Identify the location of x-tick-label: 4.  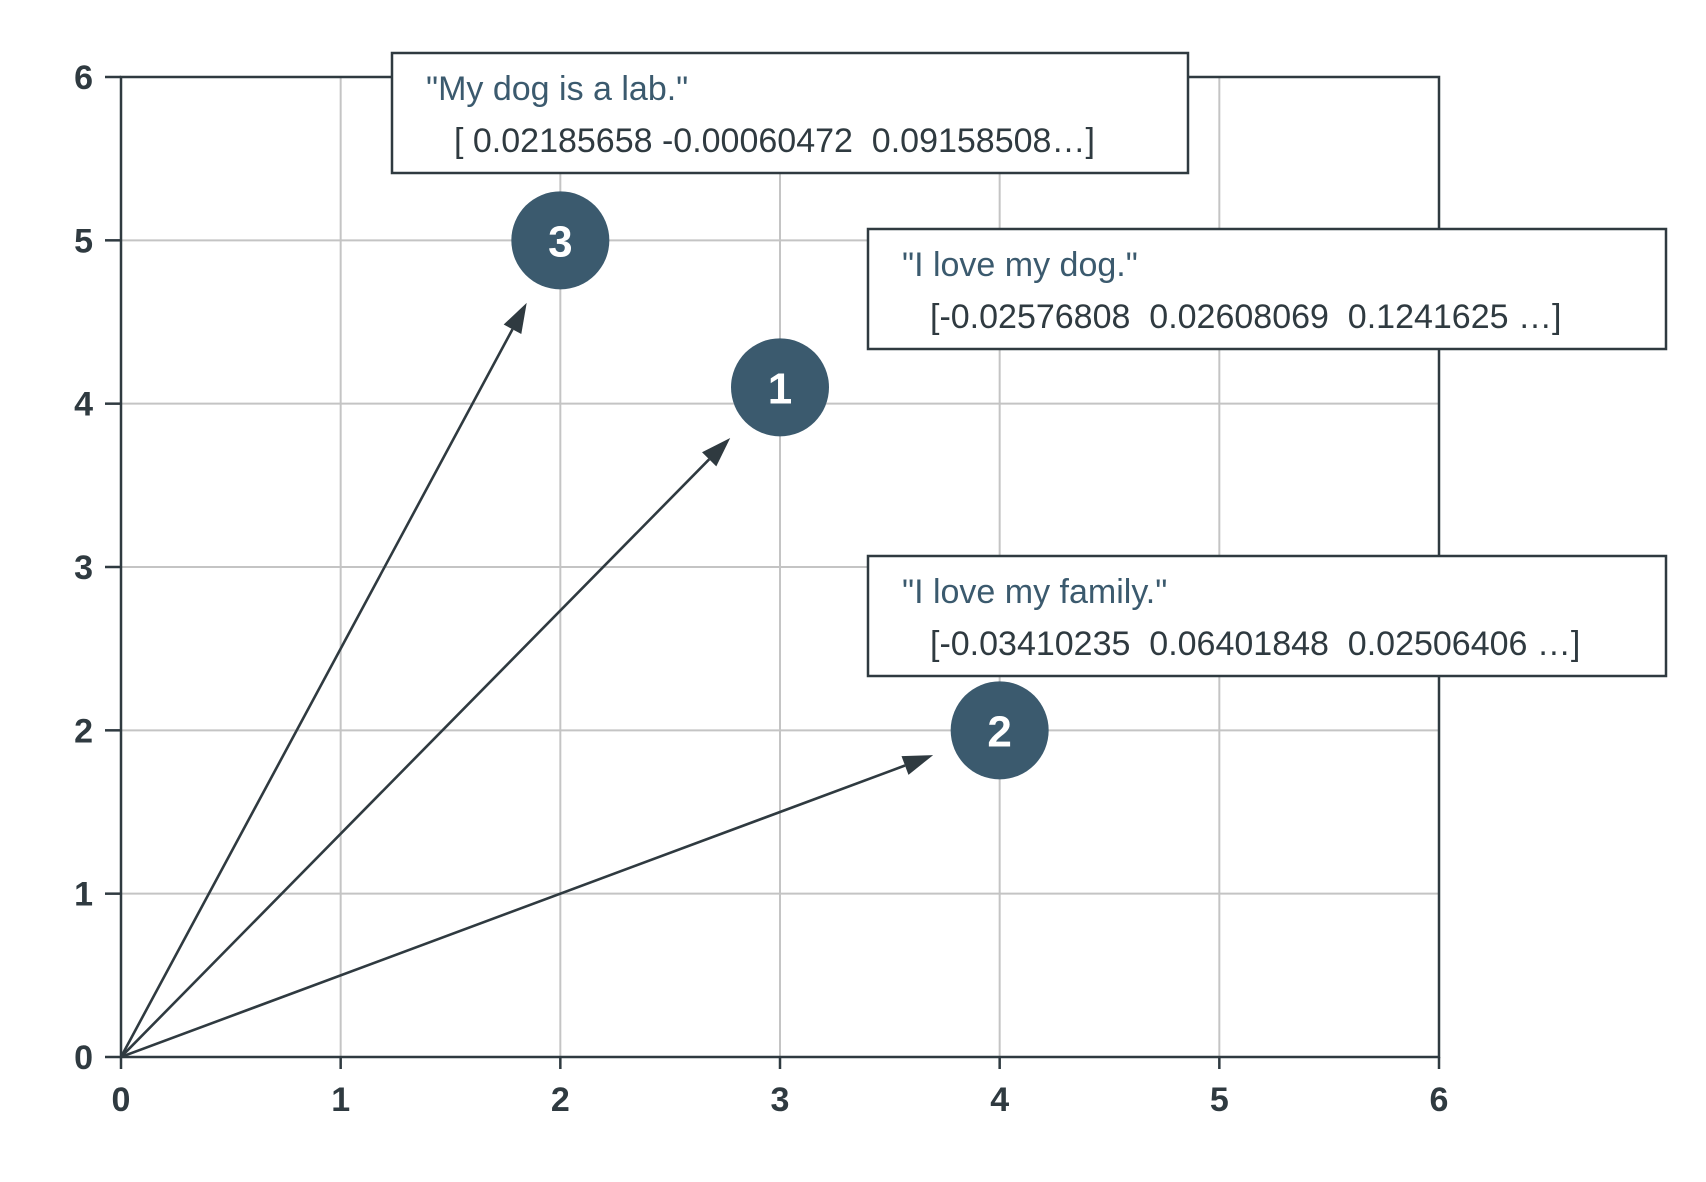
(999, 1100).